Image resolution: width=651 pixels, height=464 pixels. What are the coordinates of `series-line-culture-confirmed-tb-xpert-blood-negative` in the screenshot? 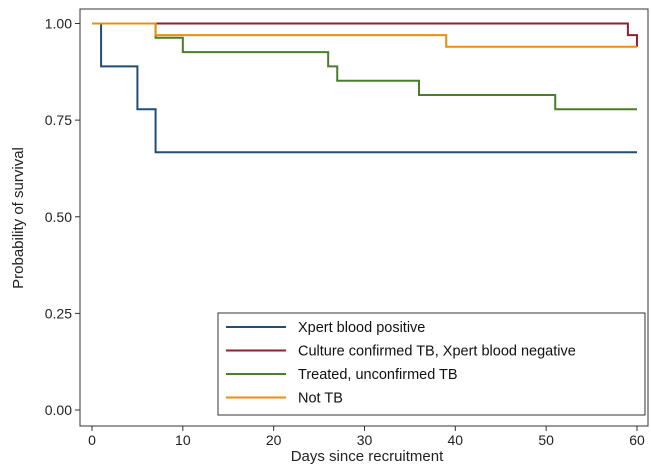 It's located at (365, 34).